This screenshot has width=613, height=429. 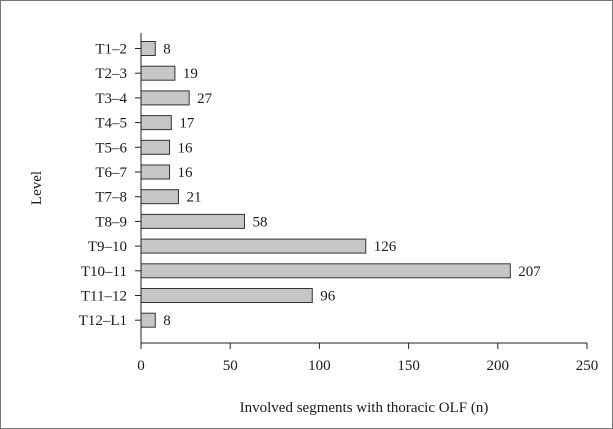 What do you see at coordinates (319, 366) in the screenshot?
I see `x-tick-label: 100` at bounding box center [319, 366].